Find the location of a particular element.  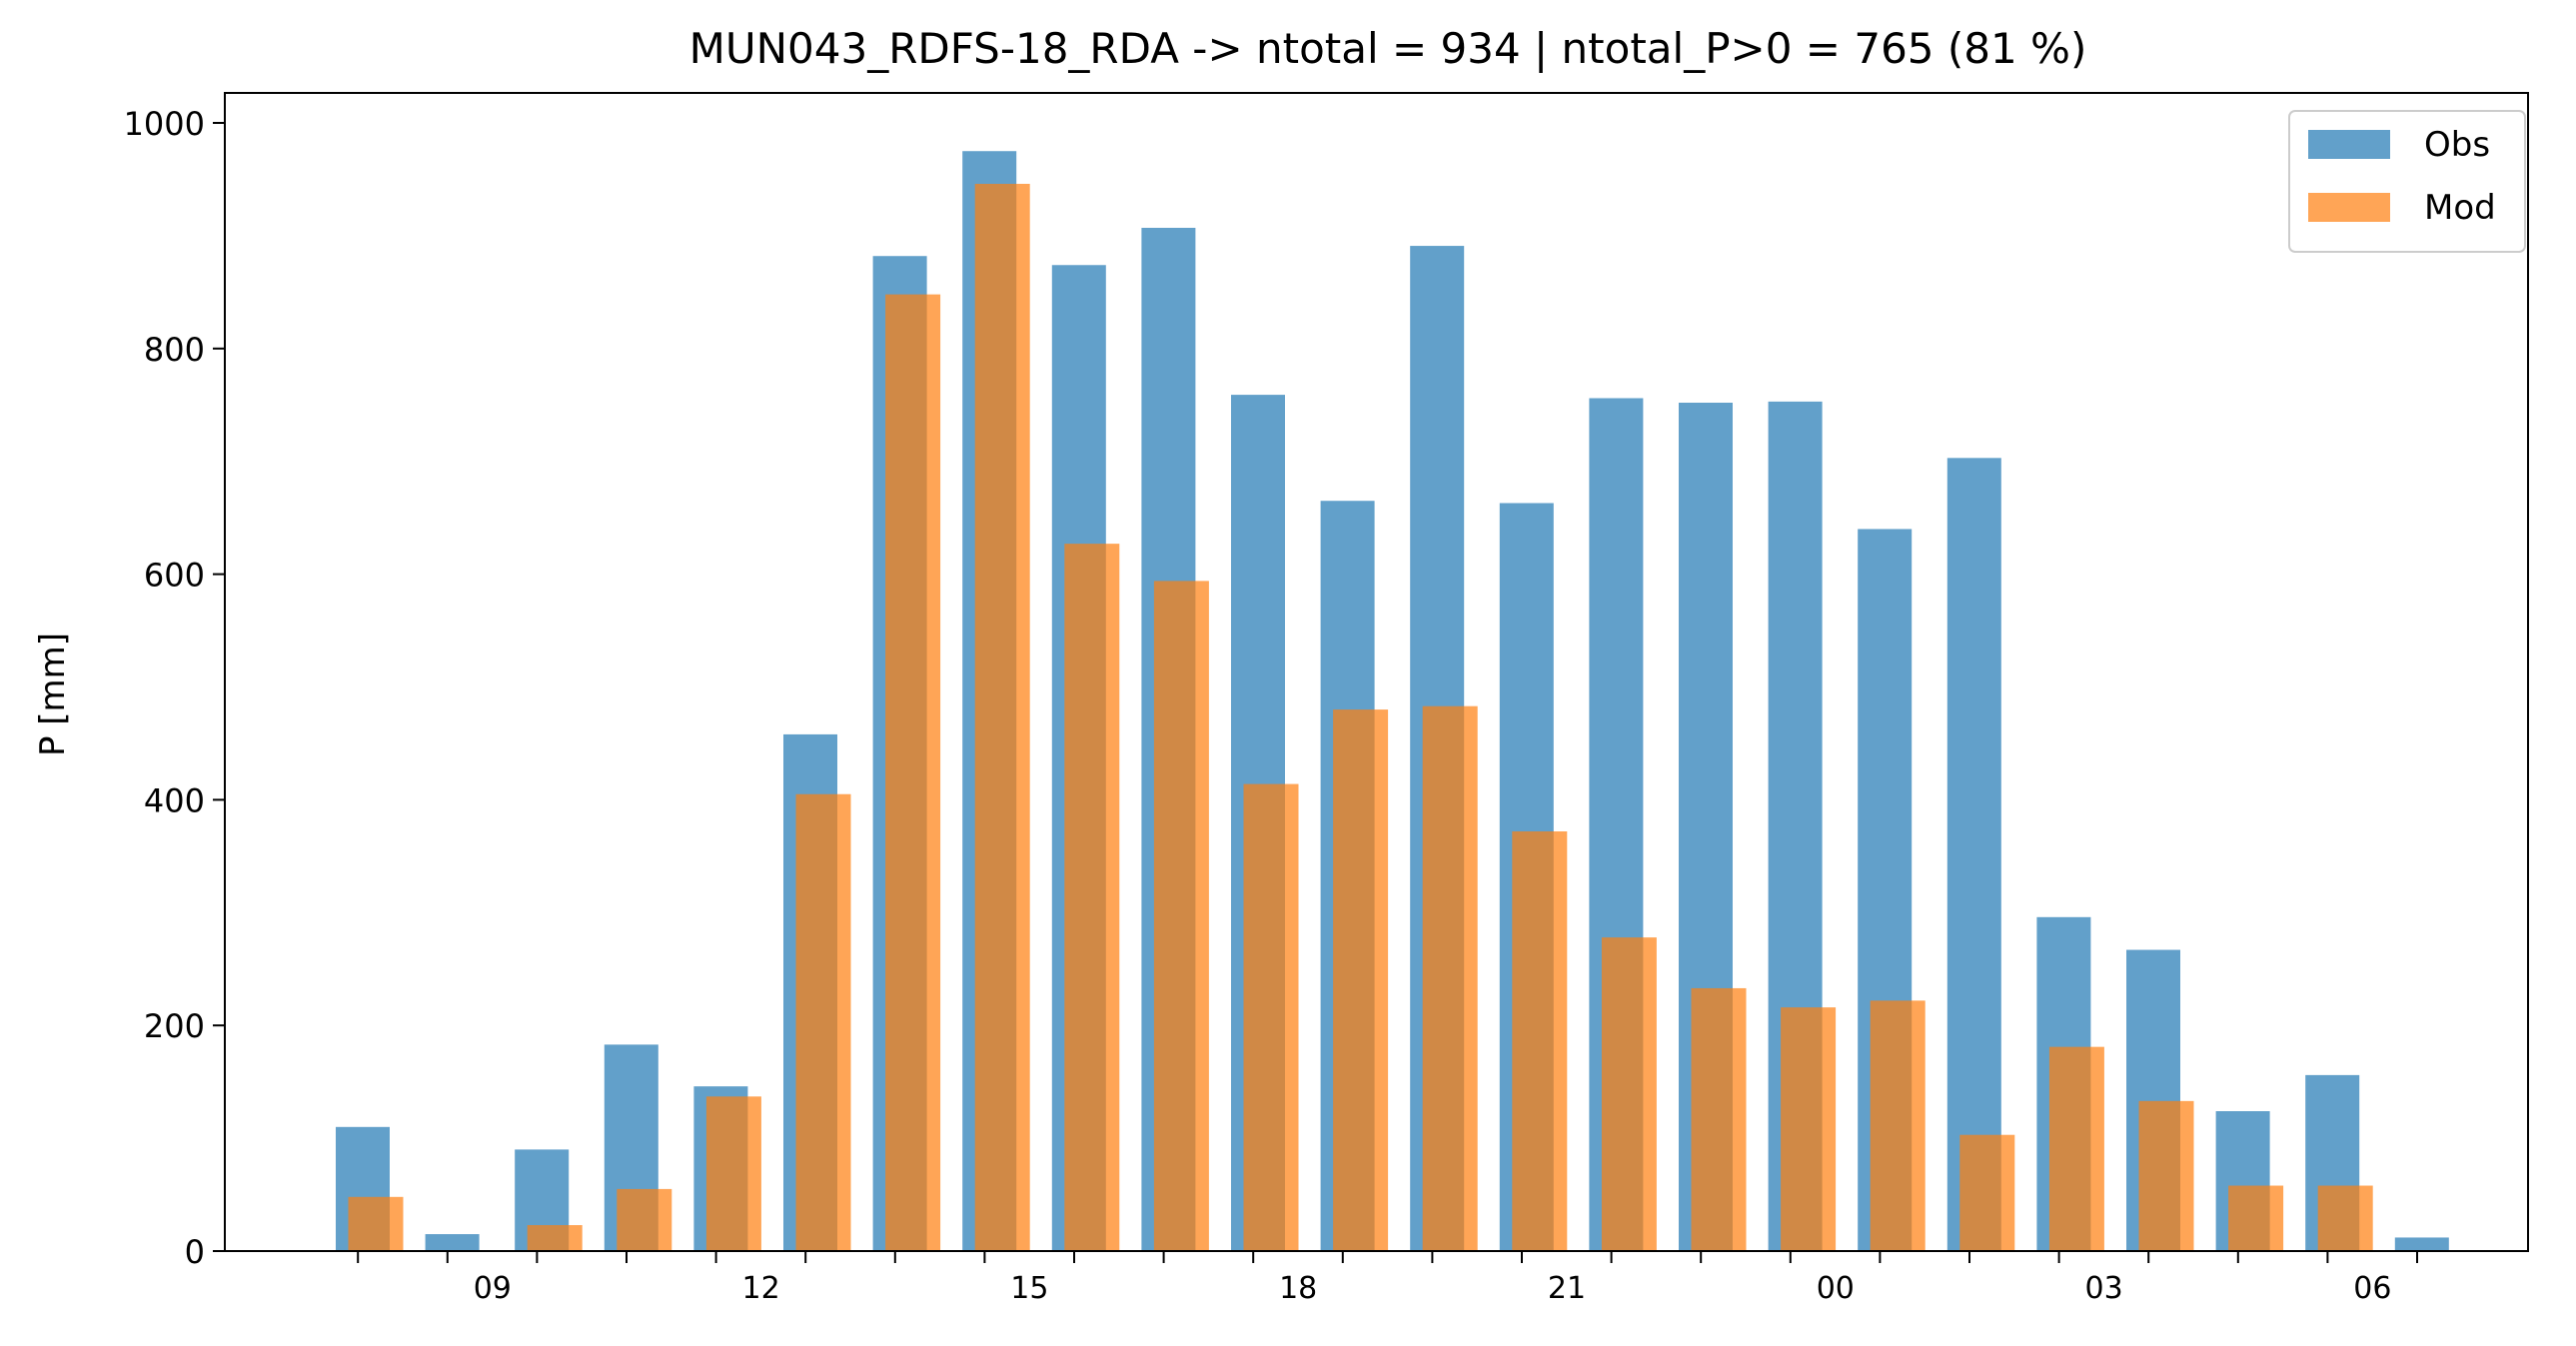

legend-swatch-obs is located at coordinates (2349, 144).